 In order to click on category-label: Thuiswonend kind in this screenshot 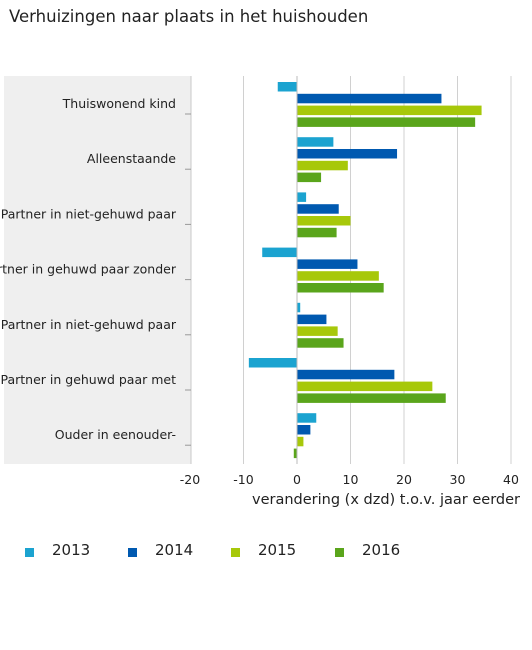, I will do `click(119, 103)`.